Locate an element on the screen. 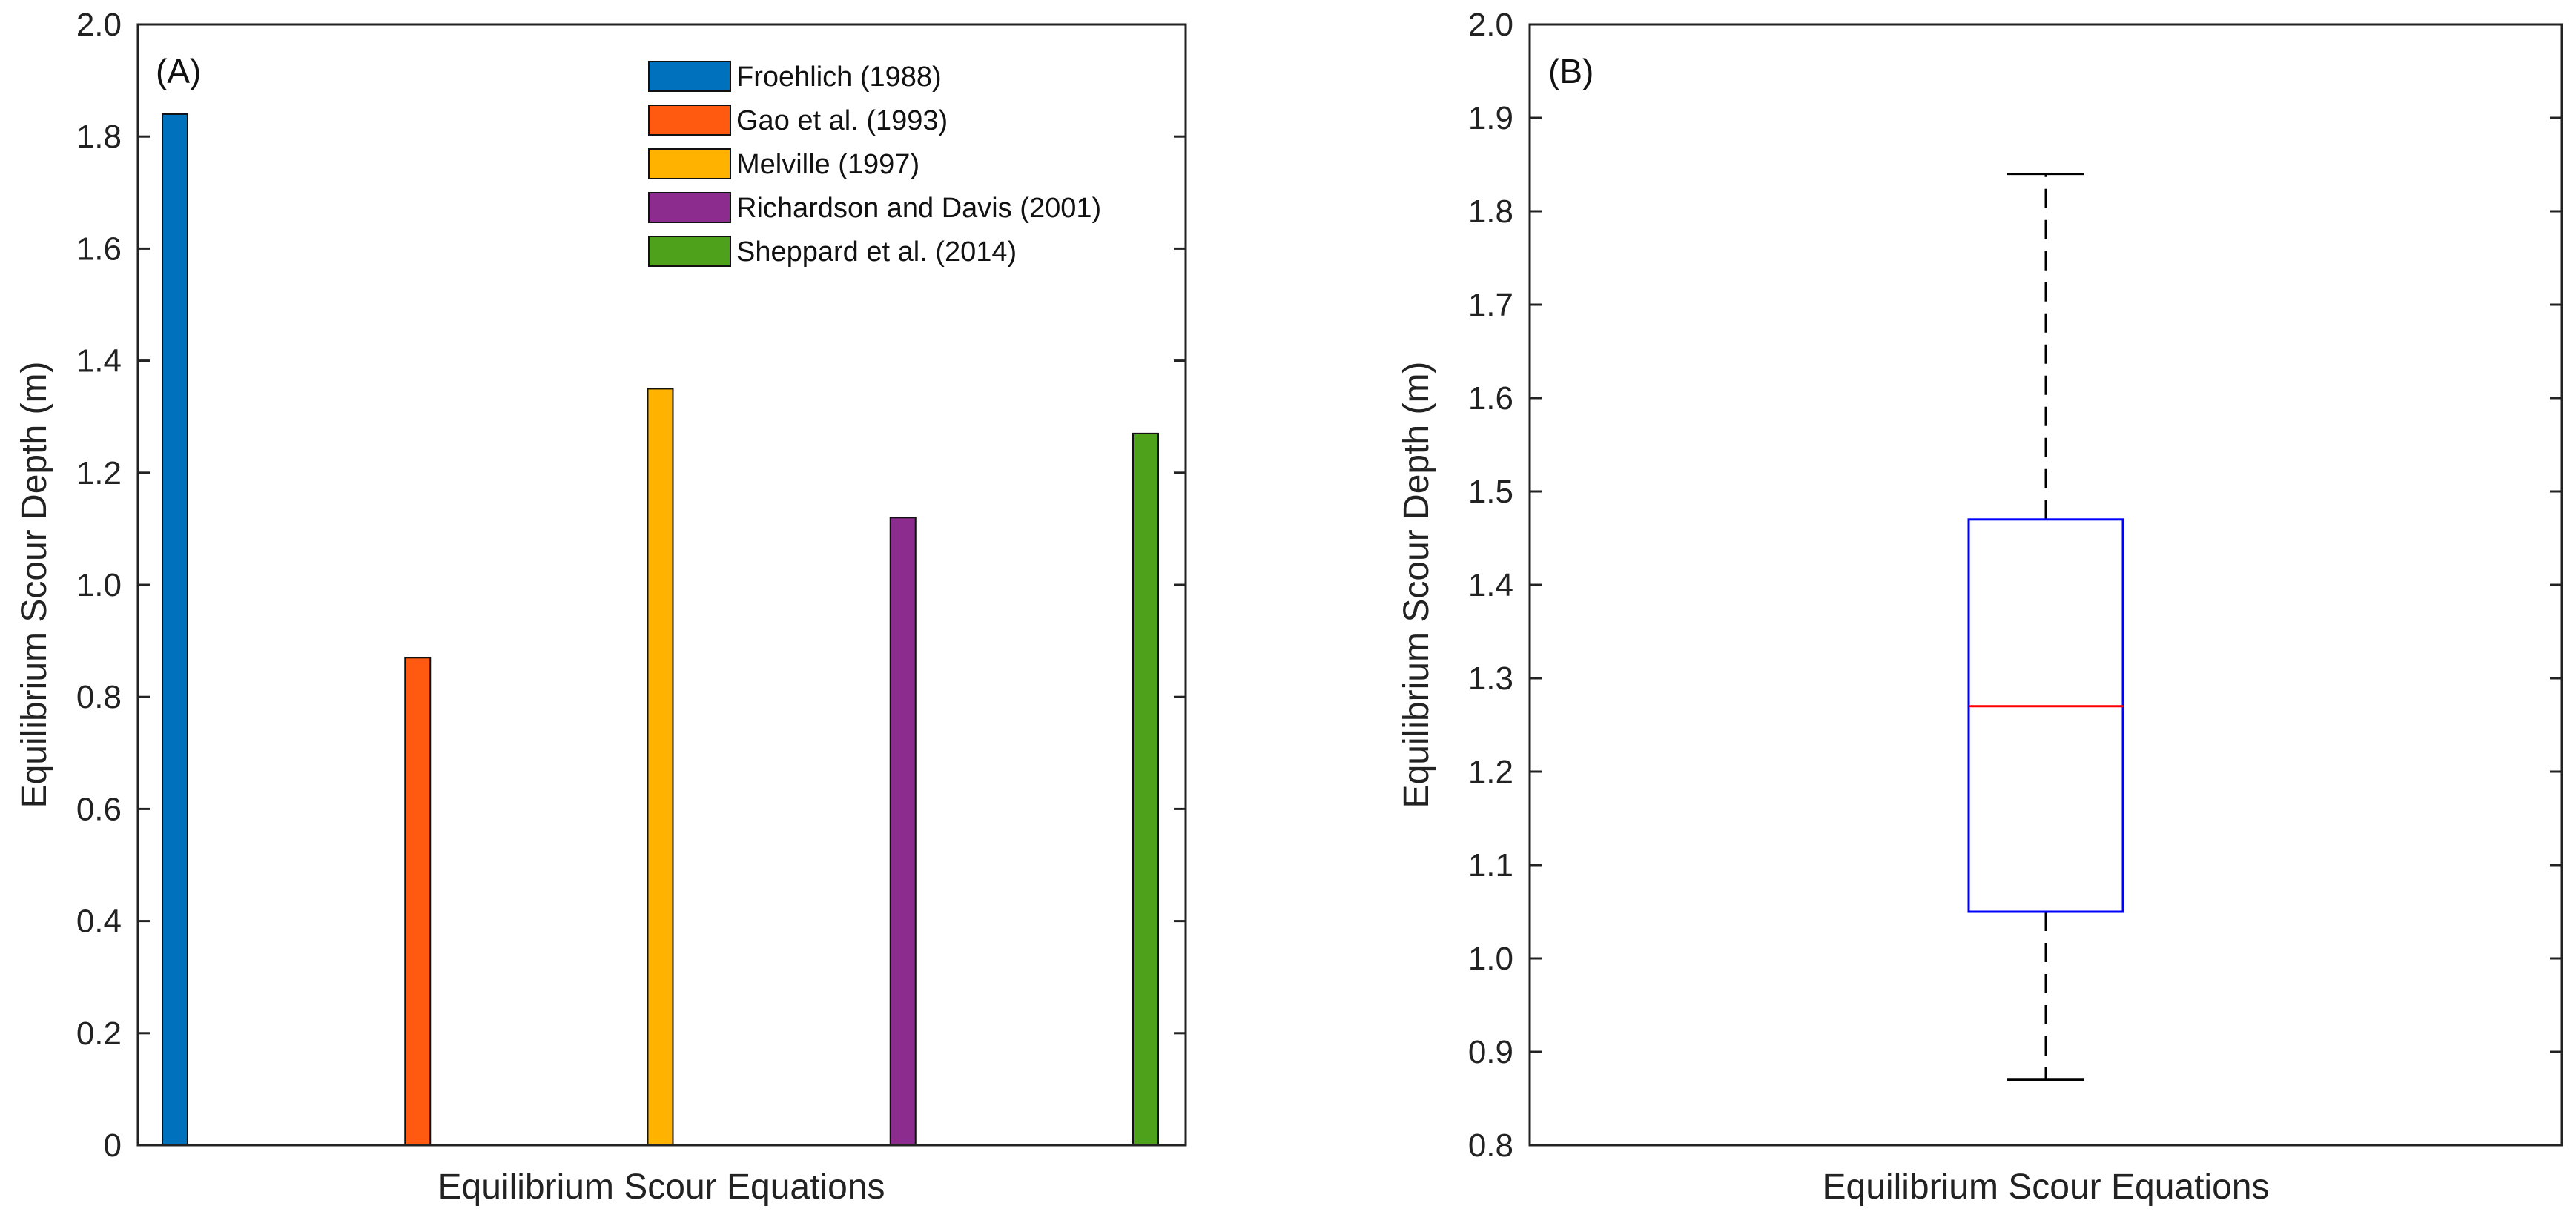  y-tick-label-b: 1.6 is located at coordinates (1490, 398).